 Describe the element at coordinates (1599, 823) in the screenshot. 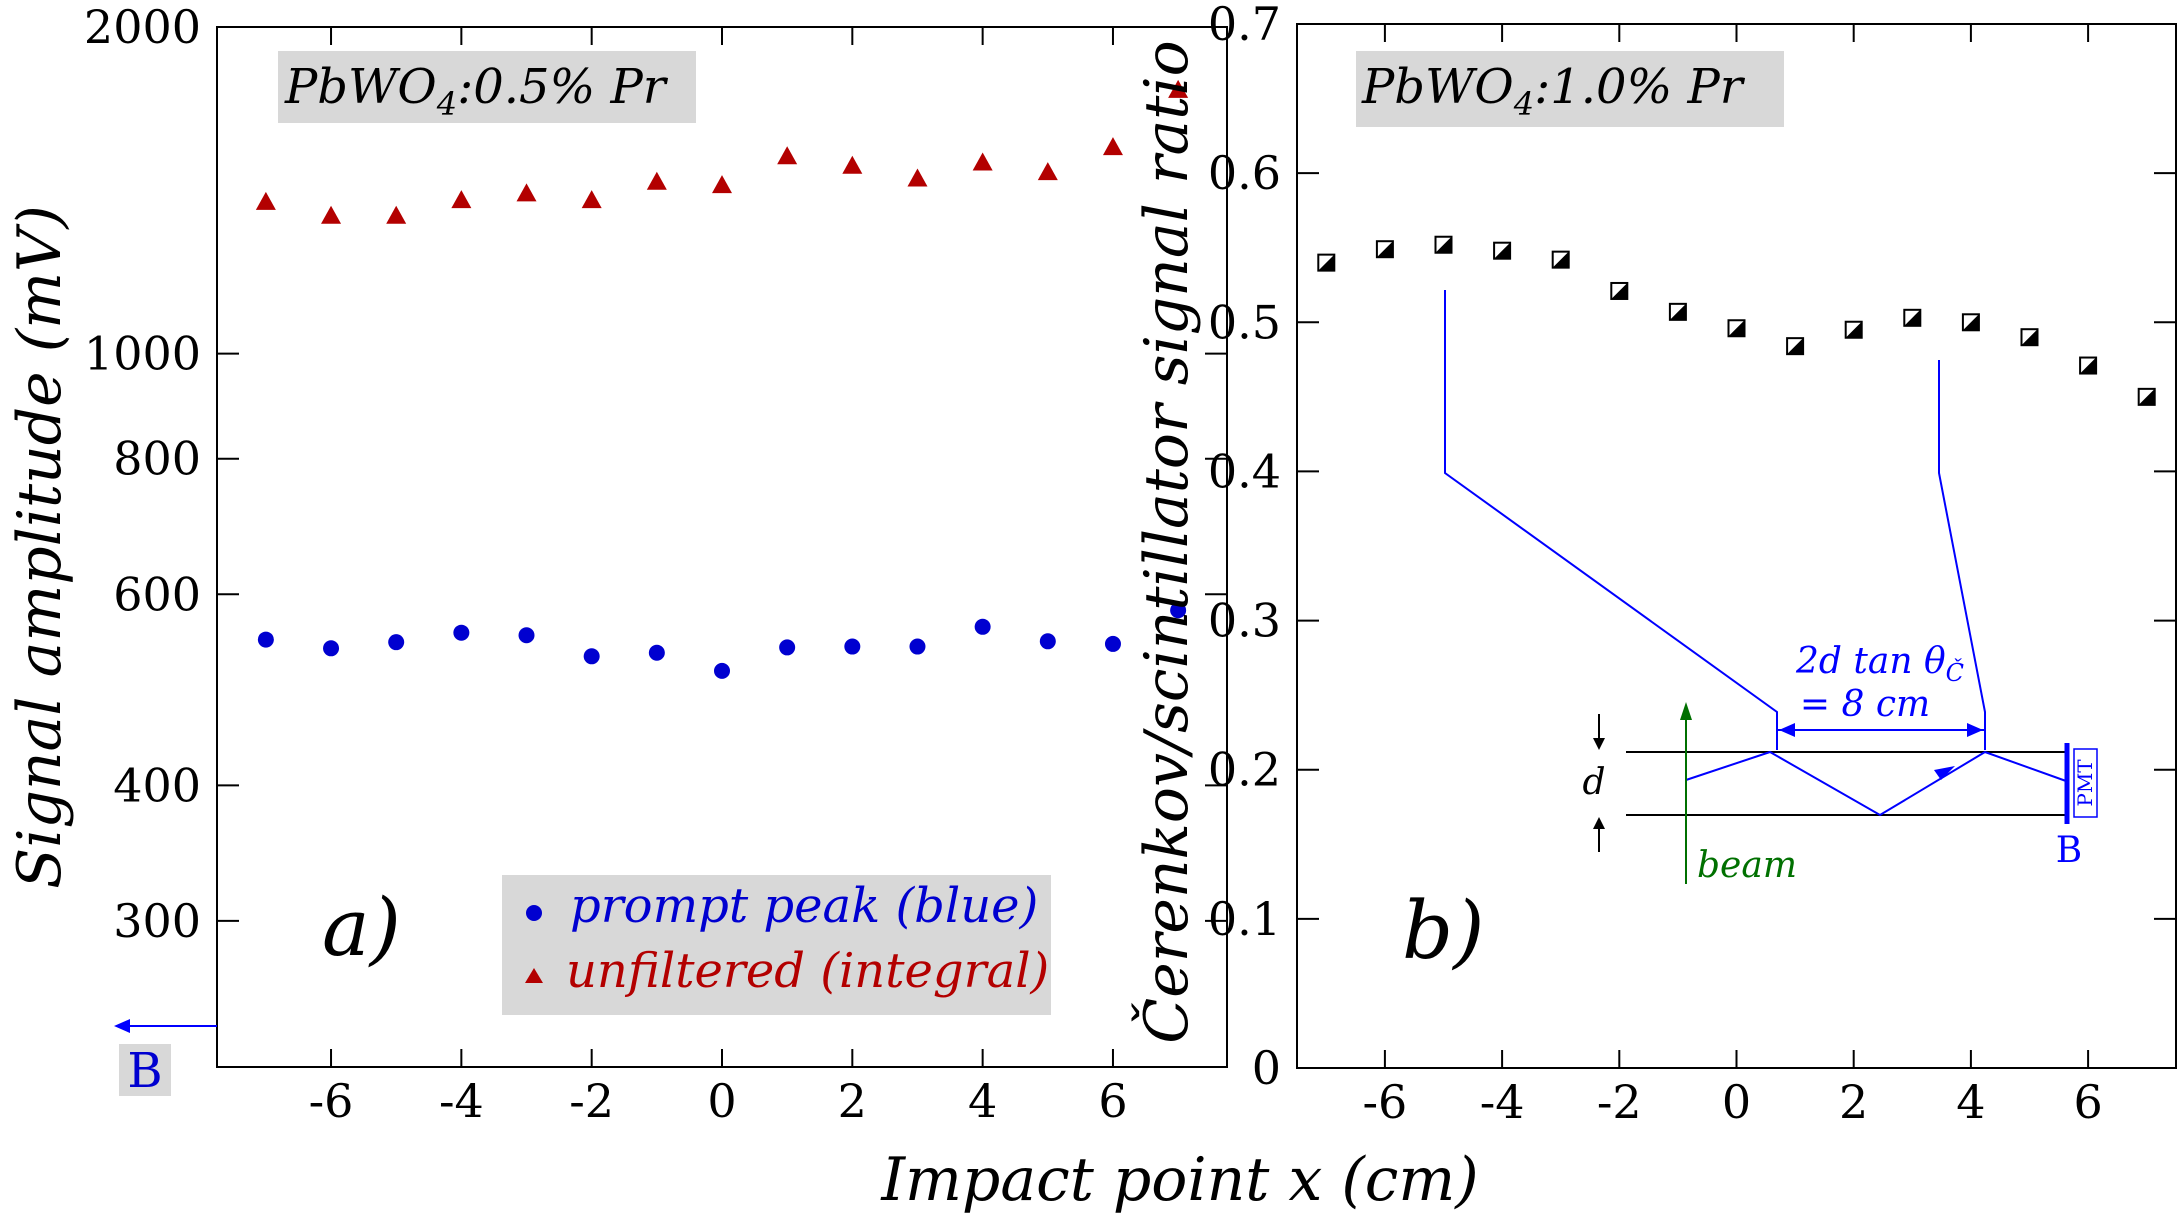

I see `thickness-arrowhead-bottom` at that location.